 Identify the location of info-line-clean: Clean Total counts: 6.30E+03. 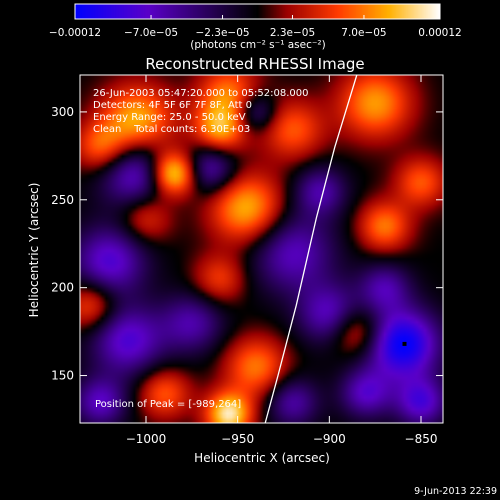
(171, 129).